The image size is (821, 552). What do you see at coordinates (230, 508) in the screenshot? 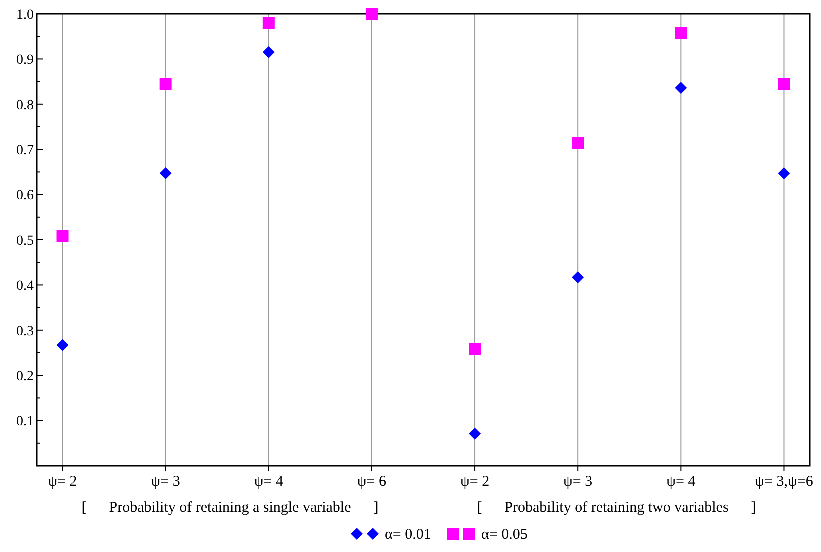
I see `text: [ Probability of retaining a single variable ]` at bounding box center [230, 508].